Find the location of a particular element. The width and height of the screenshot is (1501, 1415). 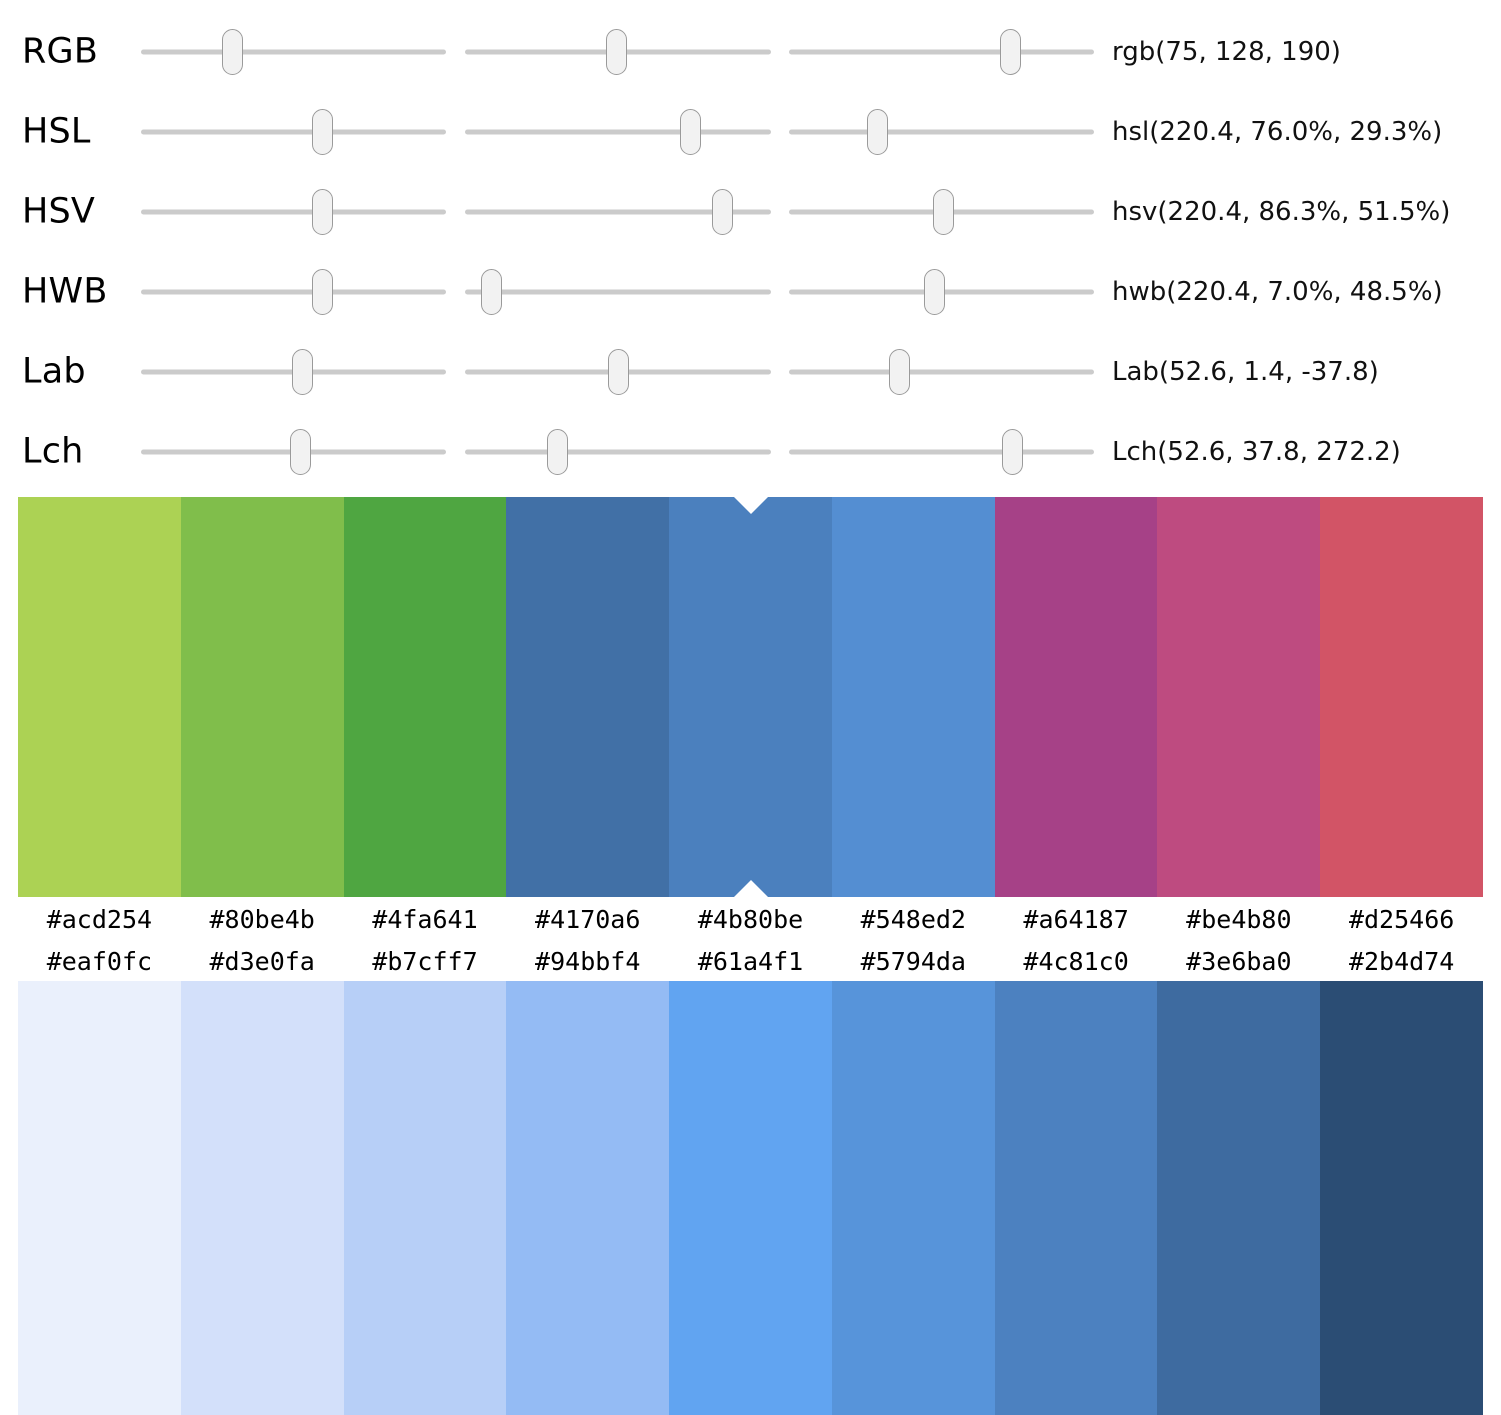

hex-label: #80be4b is located at coordinates (262, 919).